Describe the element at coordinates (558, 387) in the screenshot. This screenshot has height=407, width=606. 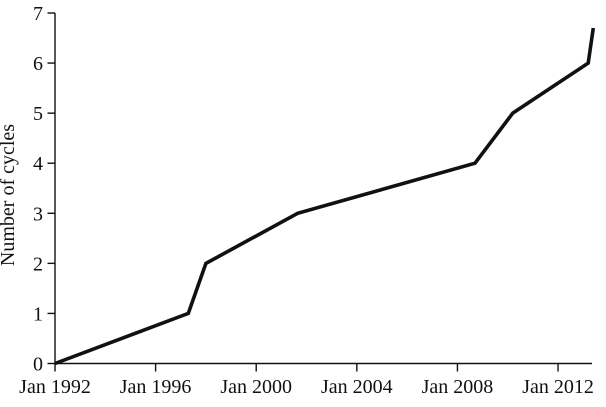
I see `x-tick-label: Jan 2012` at that location.